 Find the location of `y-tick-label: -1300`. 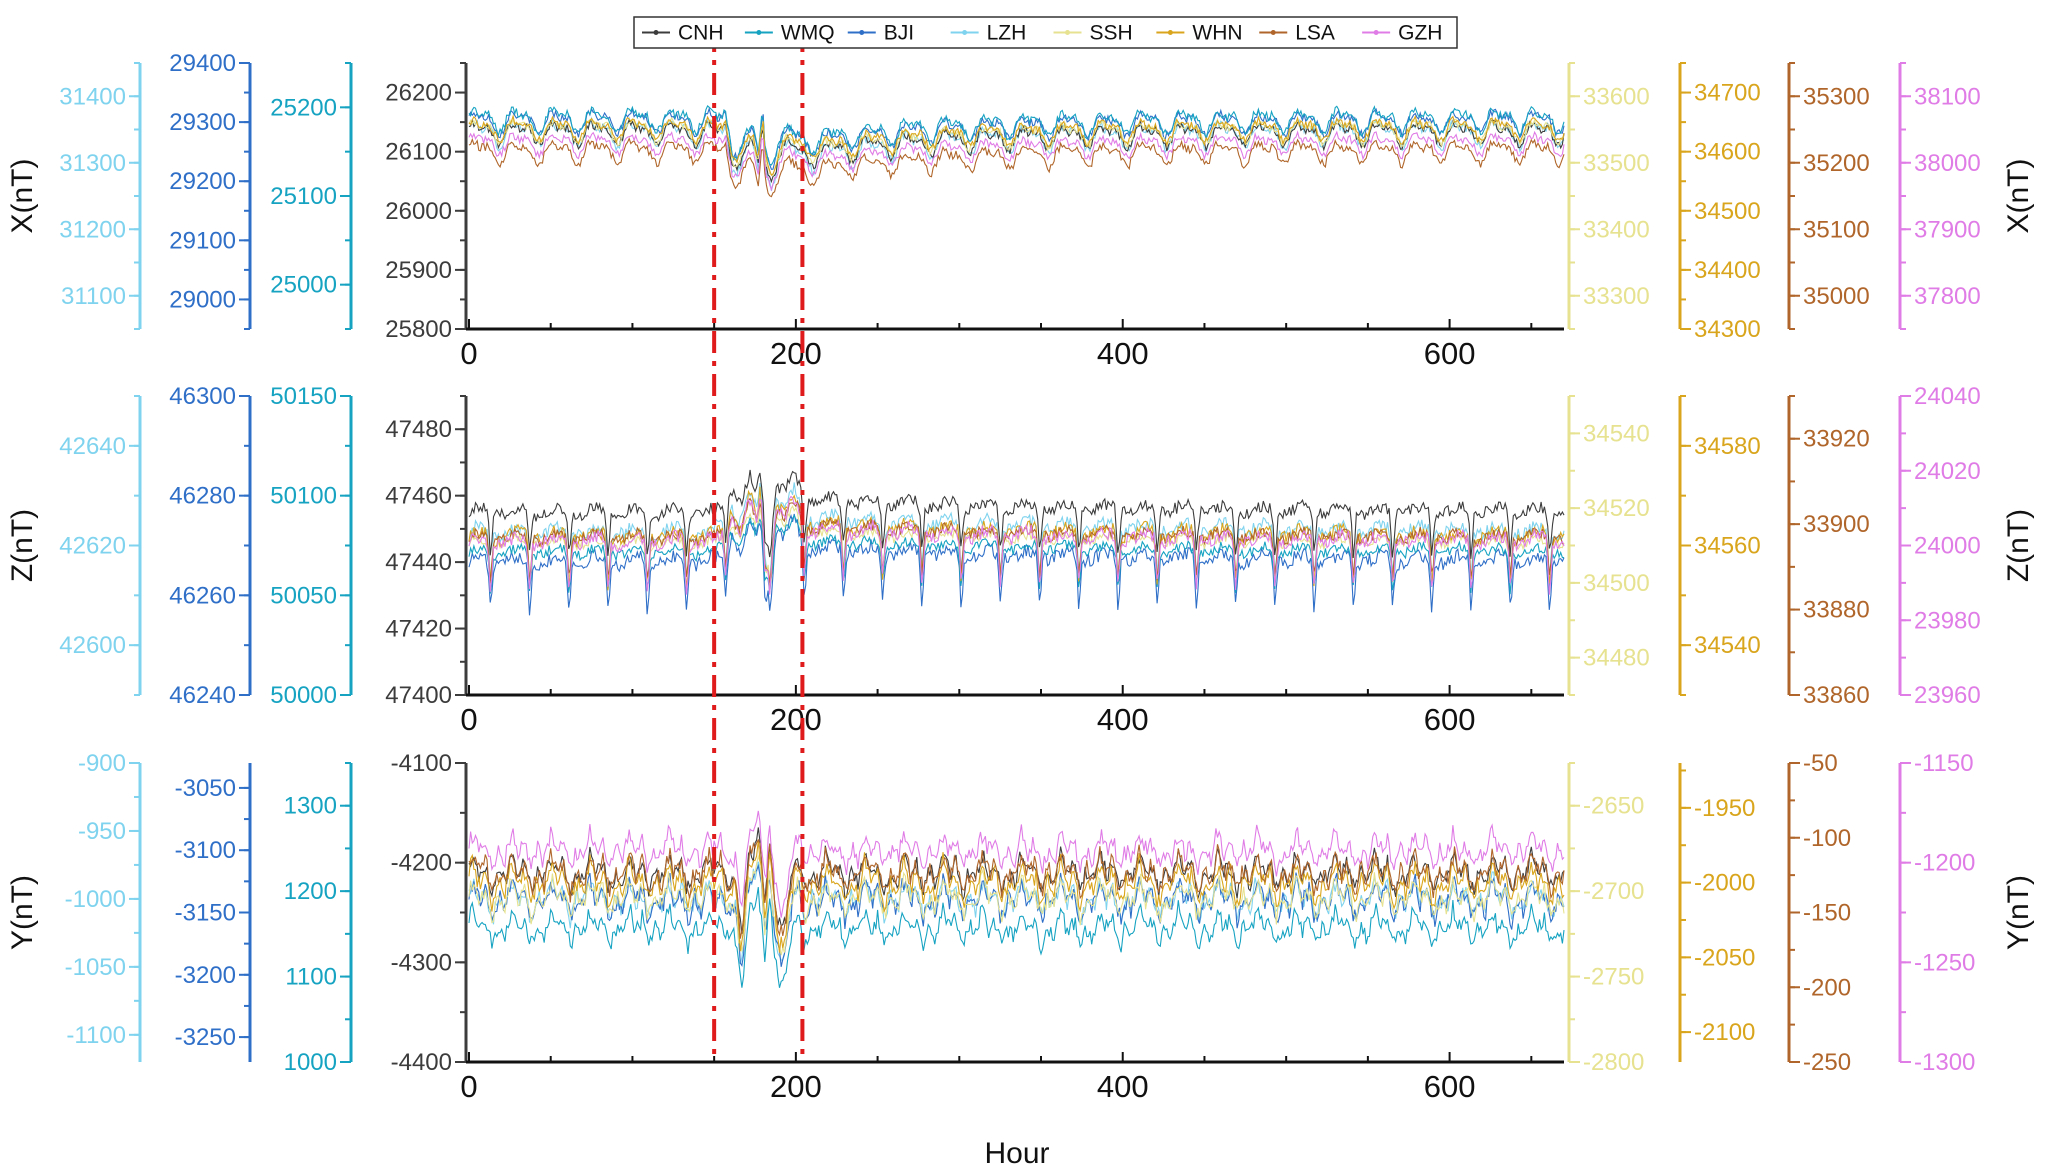

y-tick-label: -1300 is located at coordinates (1944, 1062).